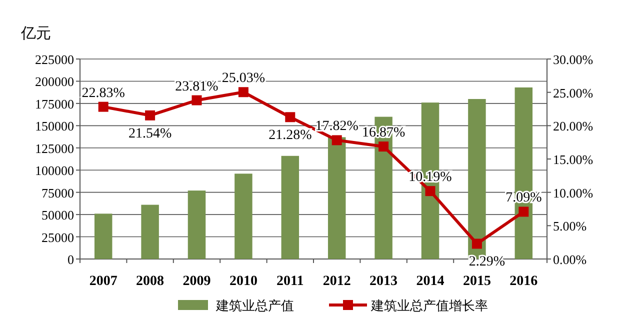 The image size is (628, 324). Describe the element at coordinates (570, 259) in the screenshot. I see `y2-tick-label: 0.00%` at that location.